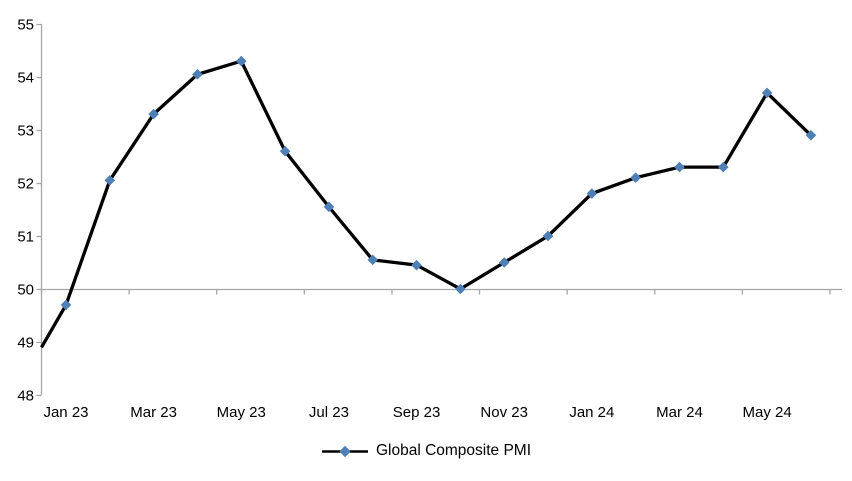 This screenshot has height=481, width=852. I want to click on x-axis-tick-label: Sep 23, so click(417, 412).